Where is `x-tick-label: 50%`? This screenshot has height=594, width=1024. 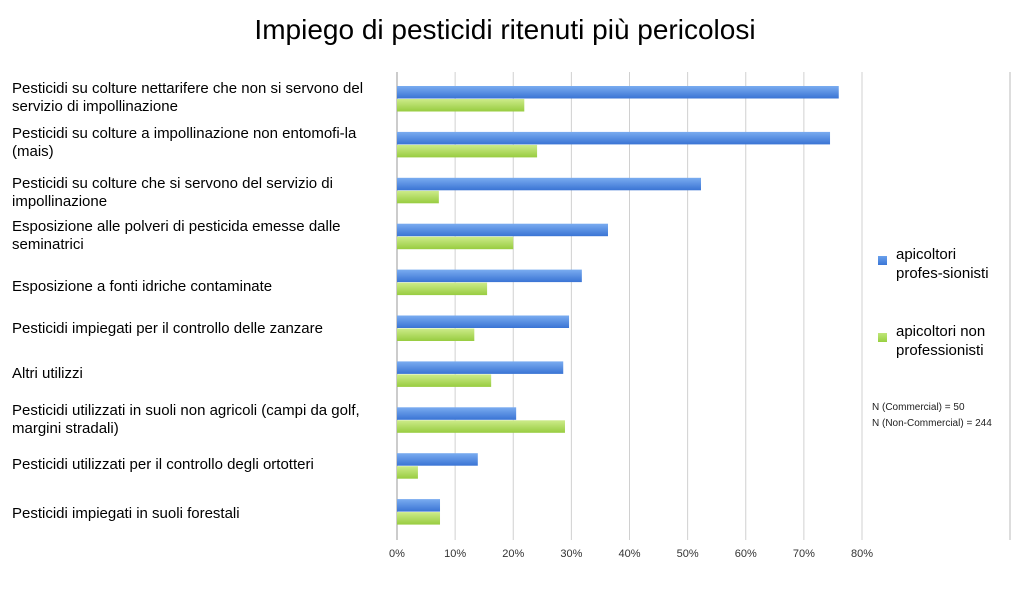
x-tick-label: 50% is located at coordinates (688, 554).